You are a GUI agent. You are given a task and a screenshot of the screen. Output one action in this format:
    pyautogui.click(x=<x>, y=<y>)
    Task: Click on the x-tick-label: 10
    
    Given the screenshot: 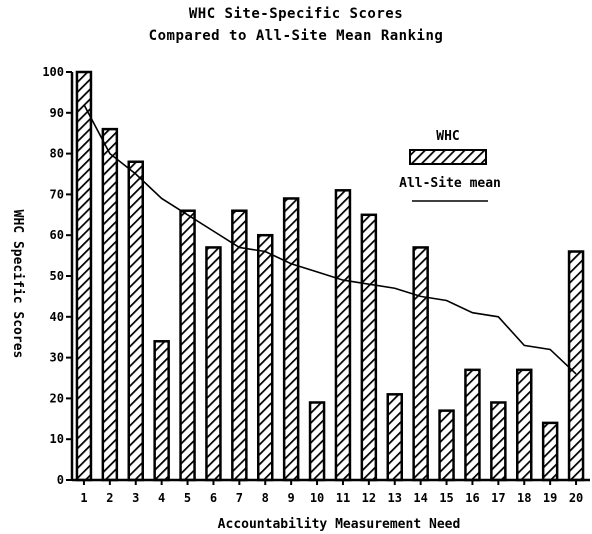 What is the action you would take?
    pyautogui.click(x=317, y=498)
    